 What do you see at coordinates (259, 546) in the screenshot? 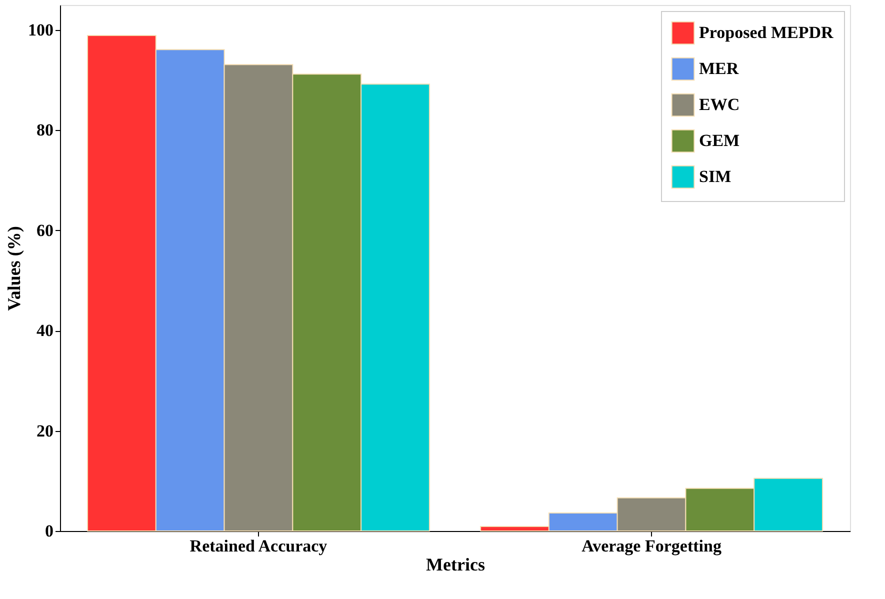
I see `x-tick-label: Retained Accuracy` at bounding box center [259, 546].